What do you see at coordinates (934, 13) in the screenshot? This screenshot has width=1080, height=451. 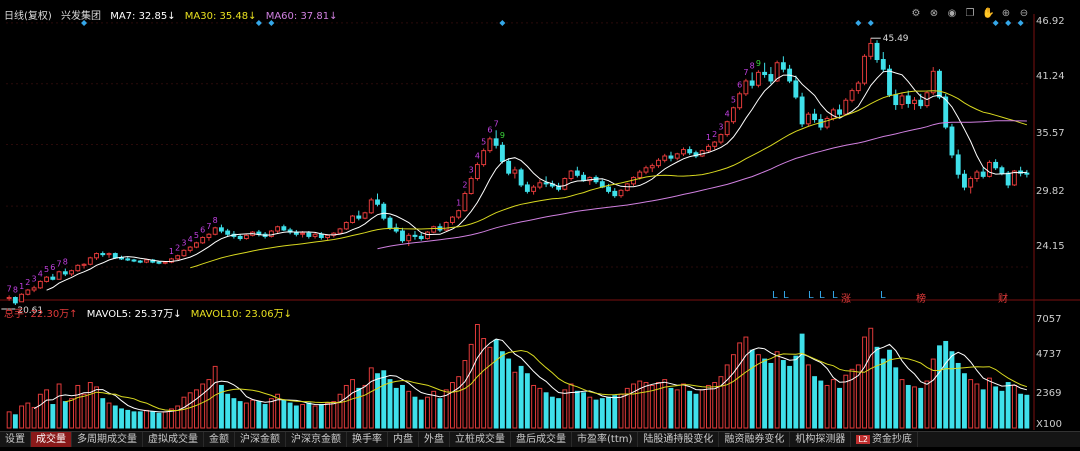 I see `close-icon: ⊗` at bounding box center [934, 13].